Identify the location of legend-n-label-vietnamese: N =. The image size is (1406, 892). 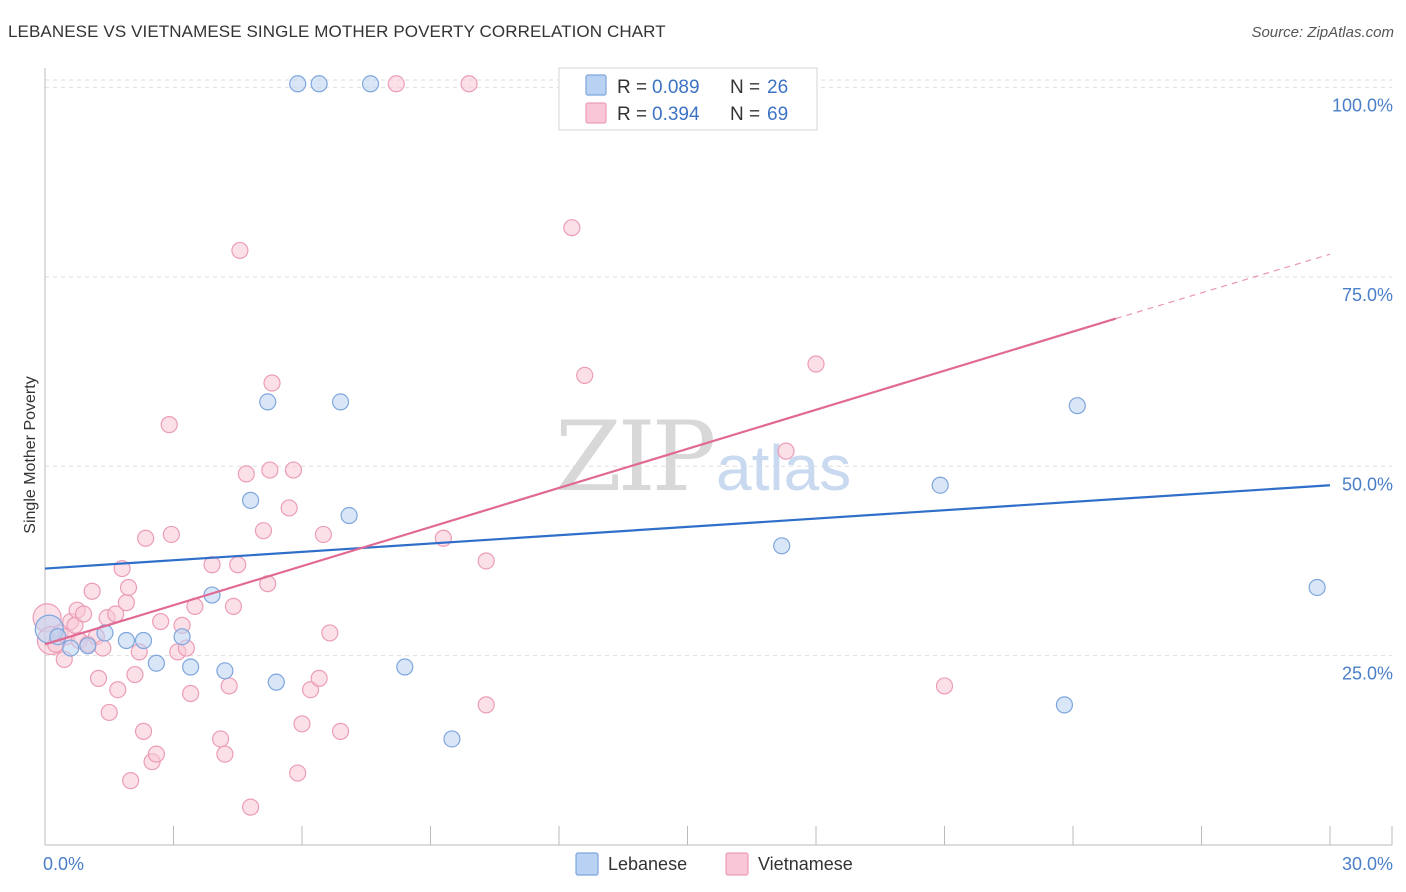
(745, 114).